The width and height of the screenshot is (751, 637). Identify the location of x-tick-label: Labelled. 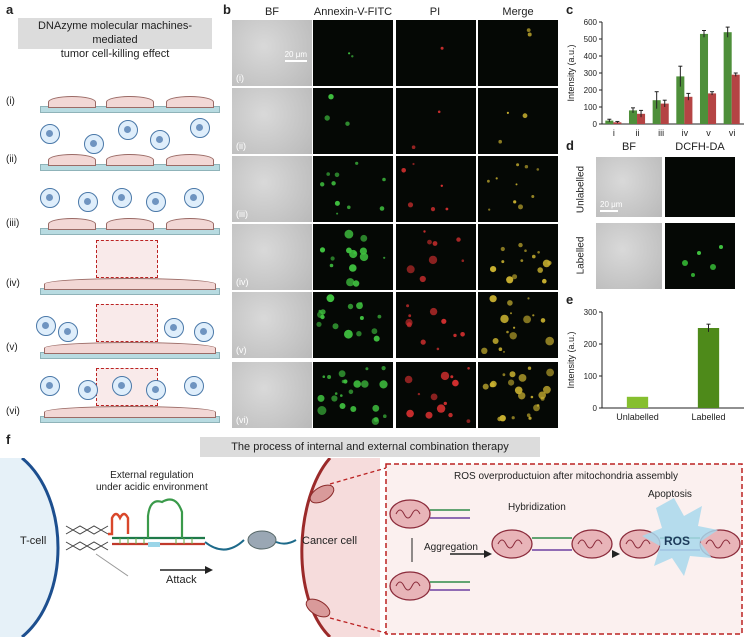
(708, 417).